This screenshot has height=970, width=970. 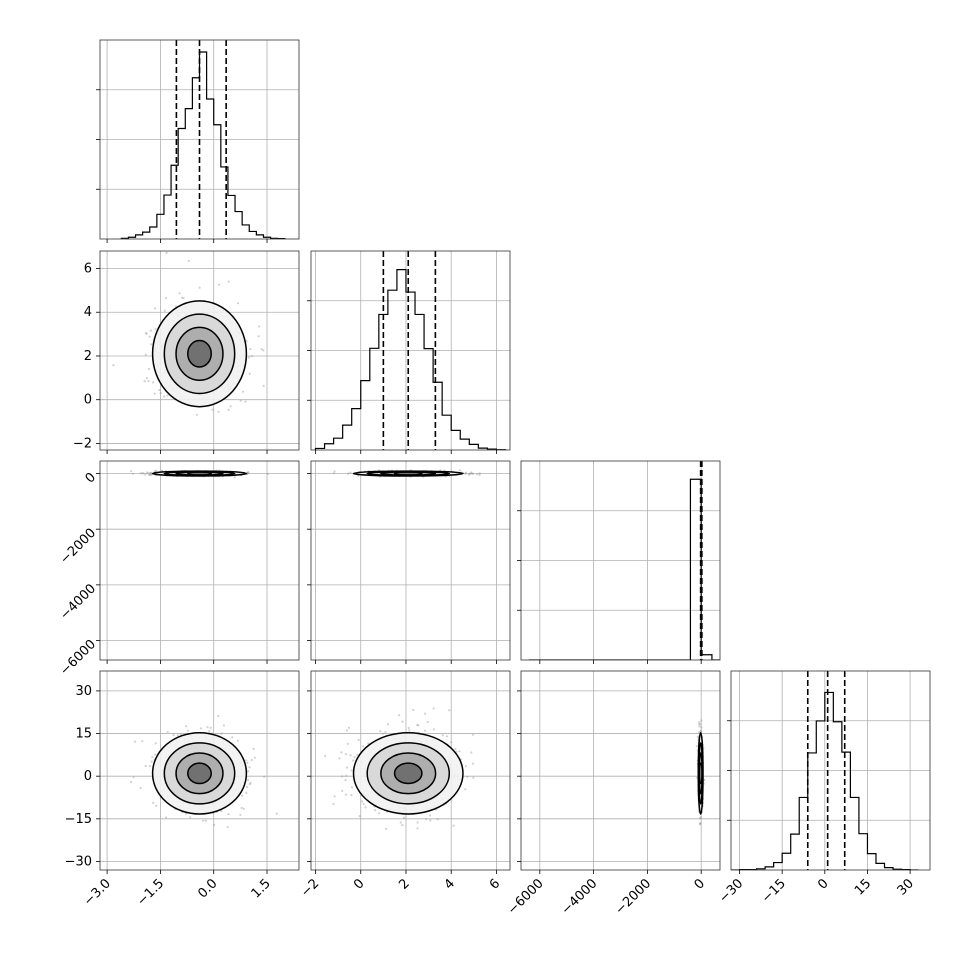 I want to click on y-tick-label: −6000, so click(x=78, y=658).